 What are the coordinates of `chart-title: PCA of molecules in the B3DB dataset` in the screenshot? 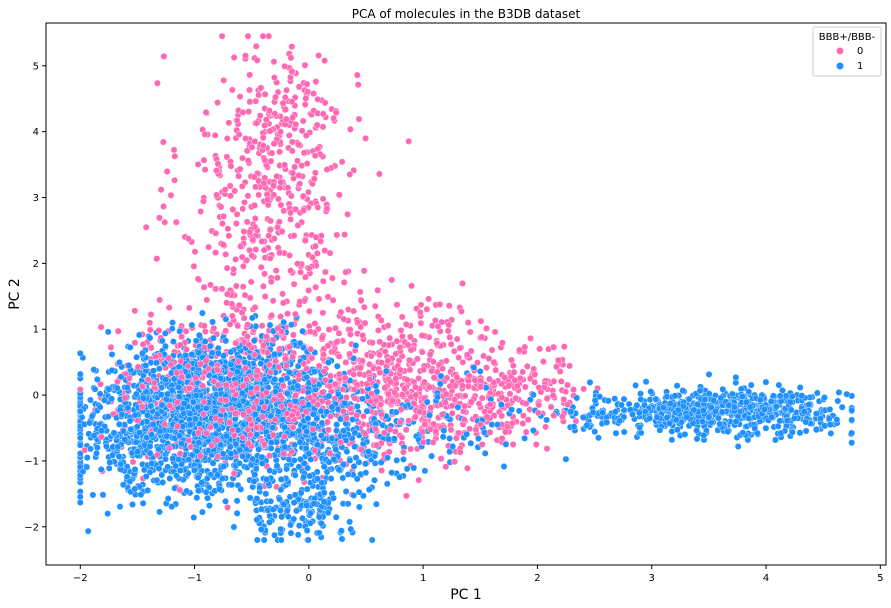 It's located at (466, 14).